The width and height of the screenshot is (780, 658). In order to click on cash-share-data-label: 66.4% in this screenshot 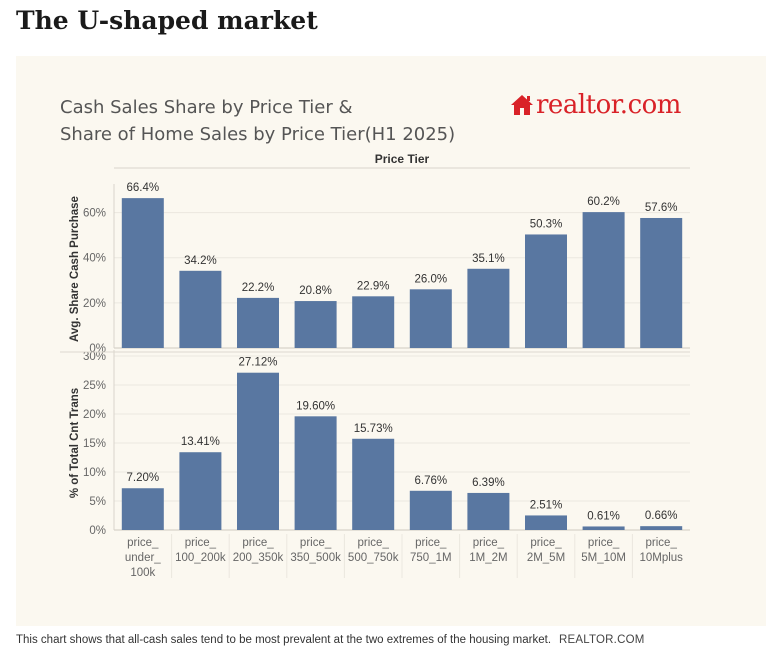, I will do `click(142, 188)`.